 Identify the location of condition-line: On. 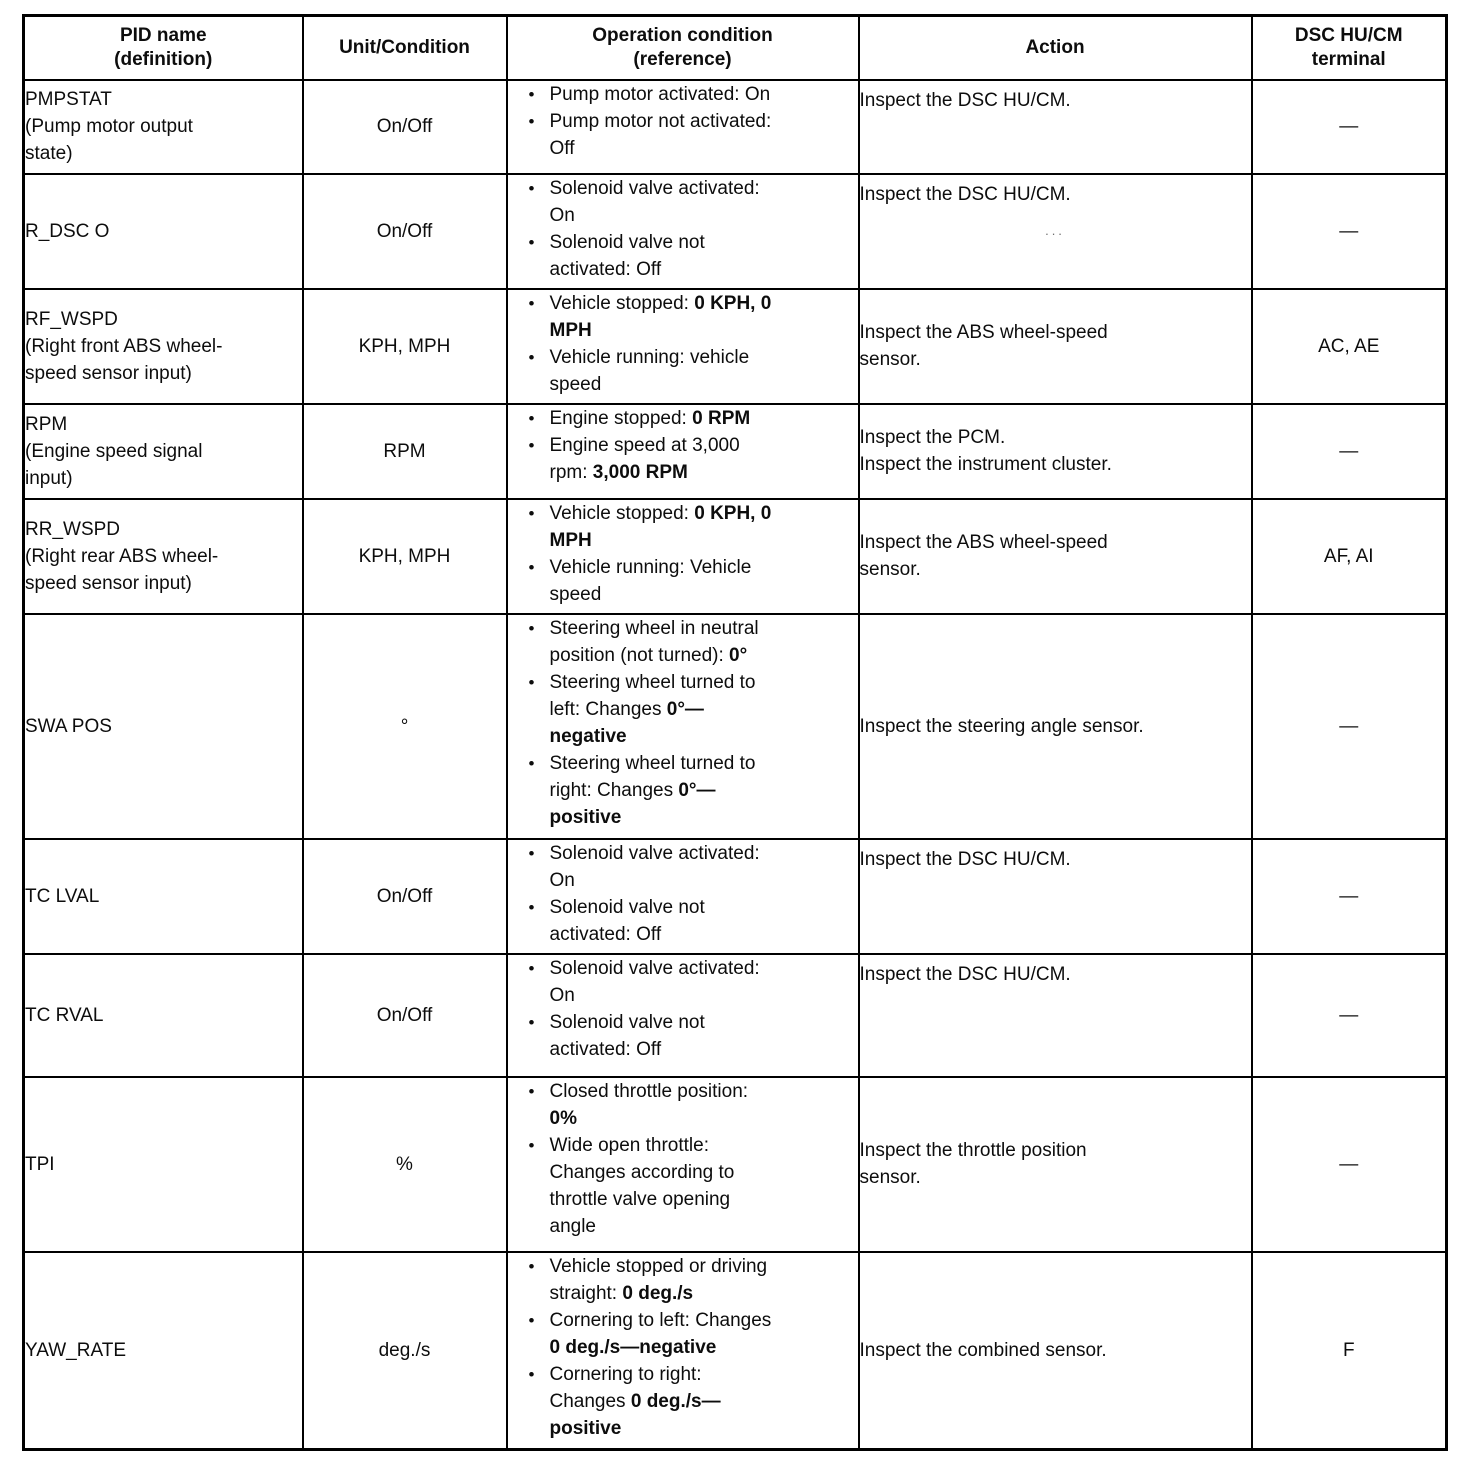
(562, 880).